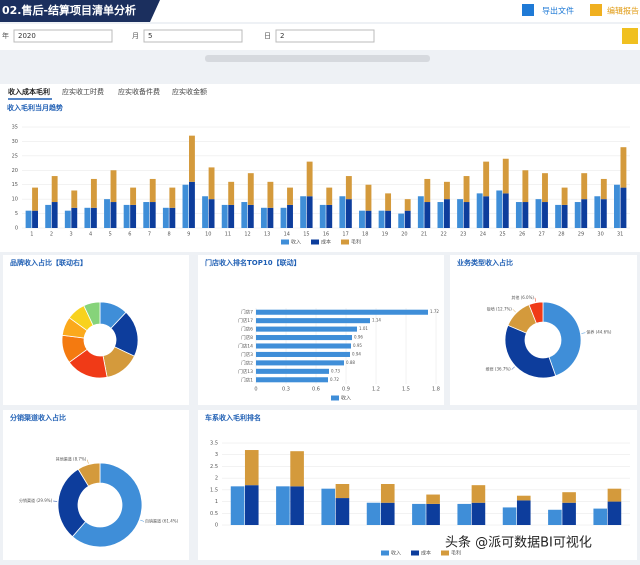 This screenshot has width=640, height=565. I want to click on edit-button: 编辑报告, so click(623, 11).